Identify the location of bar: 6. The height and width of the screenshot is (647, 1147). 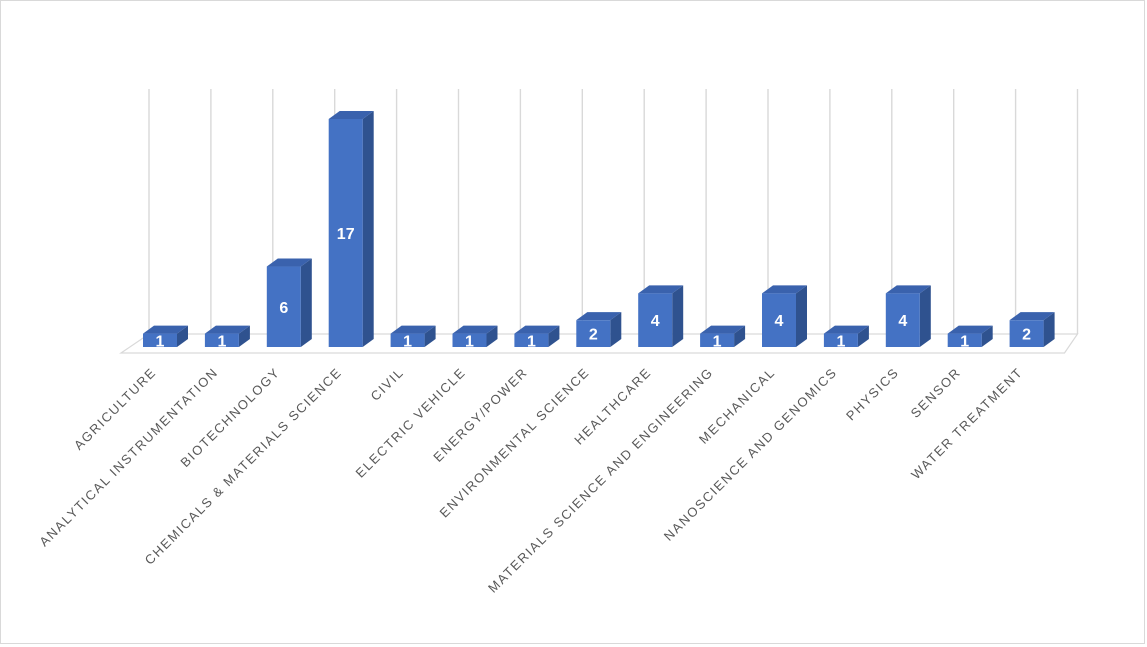
(289, 302).